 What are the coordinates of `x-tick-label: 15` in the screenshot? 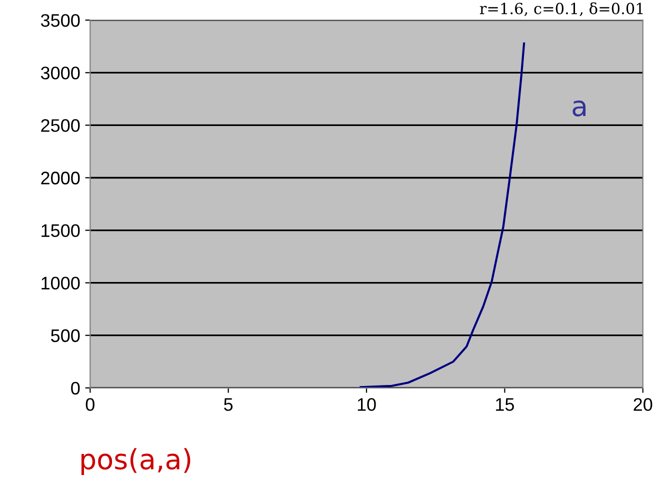 It's located at (505, 404).